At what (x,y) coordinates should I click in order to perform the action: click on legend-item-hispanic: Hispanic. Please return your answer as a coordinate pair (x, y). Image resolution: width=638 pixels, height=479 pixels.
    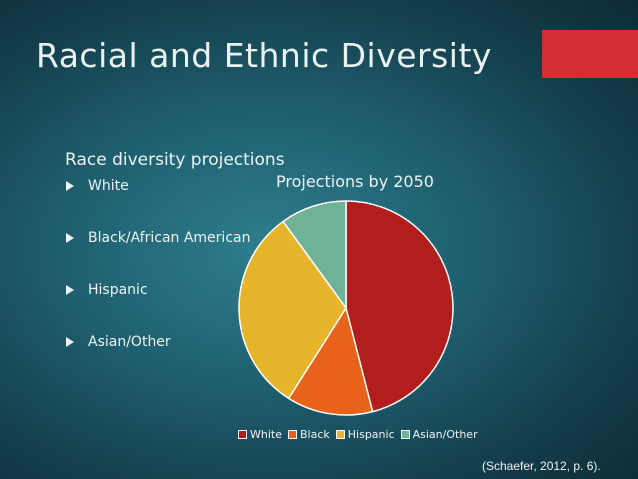
    Looking at the image, I should click on (365, 434).